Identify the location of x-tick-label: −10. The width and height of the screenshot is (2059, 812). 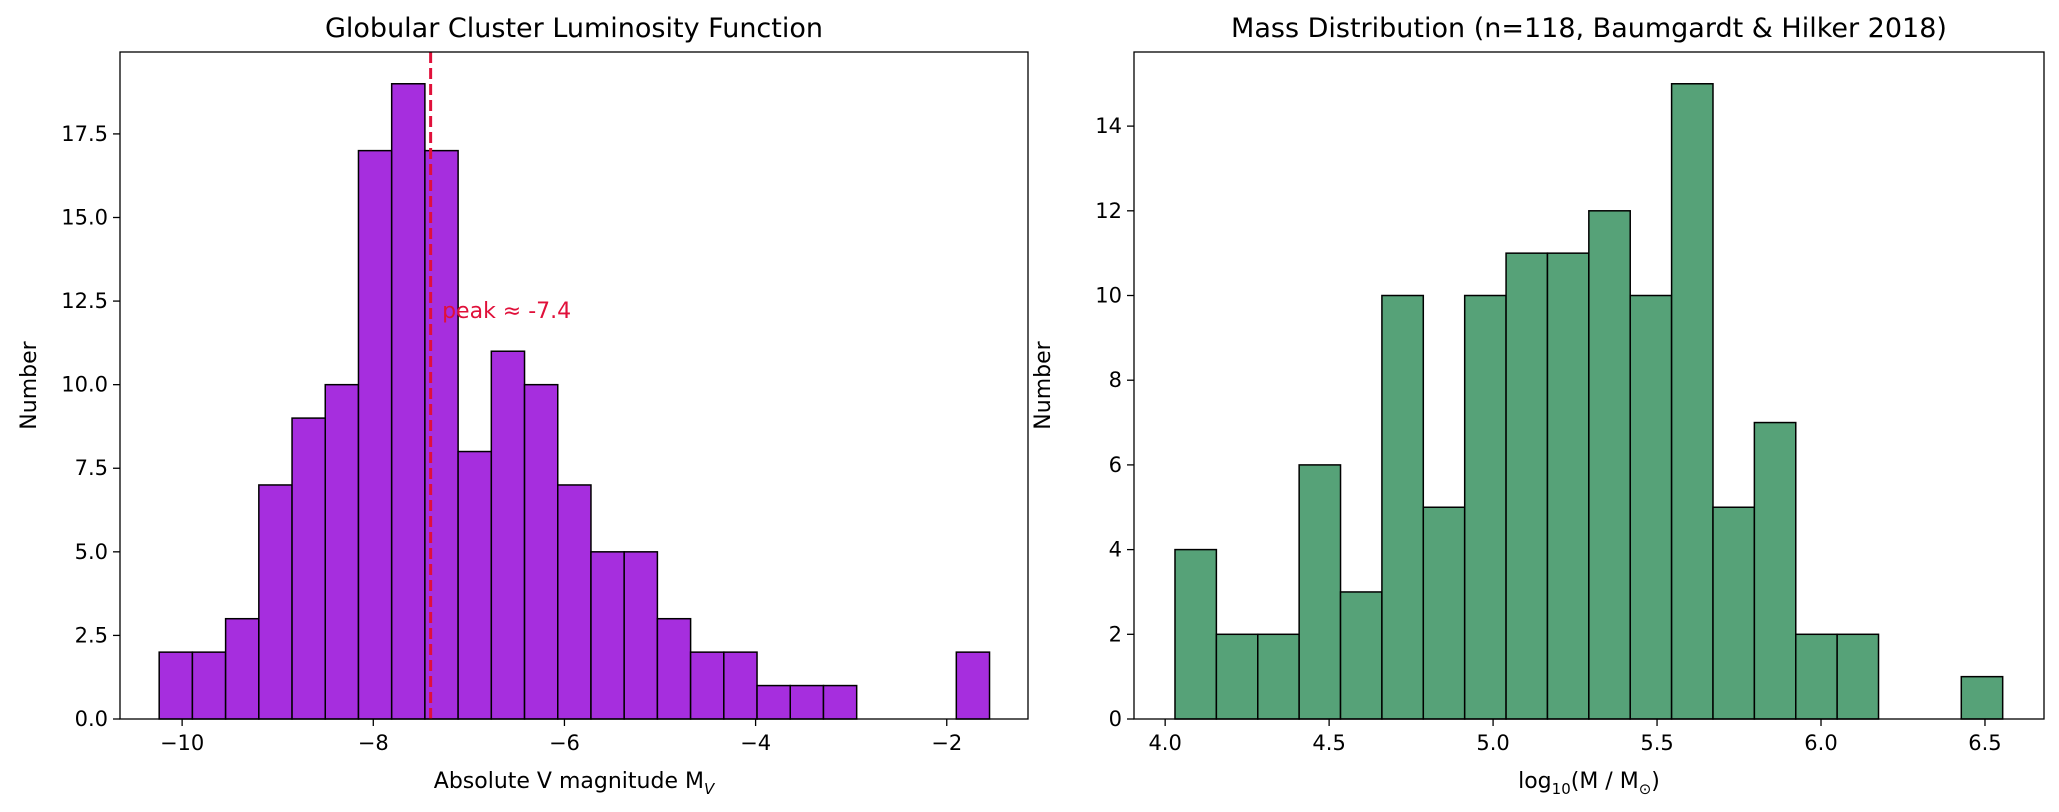
(182, 743).